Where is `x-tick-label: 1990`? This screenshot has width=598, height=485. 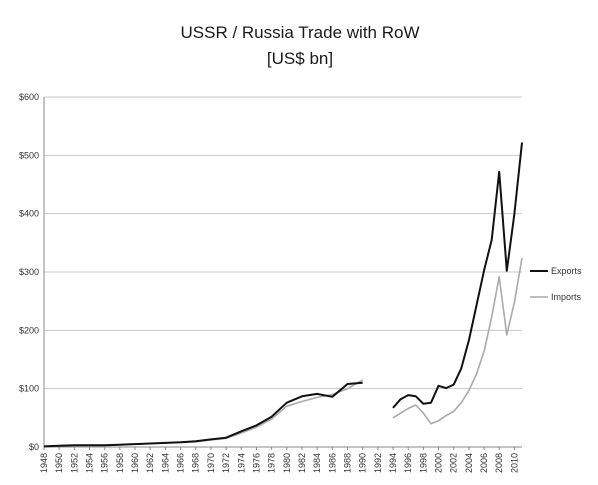
x-tick-label: 1990 is located at coordinates (363, 463).